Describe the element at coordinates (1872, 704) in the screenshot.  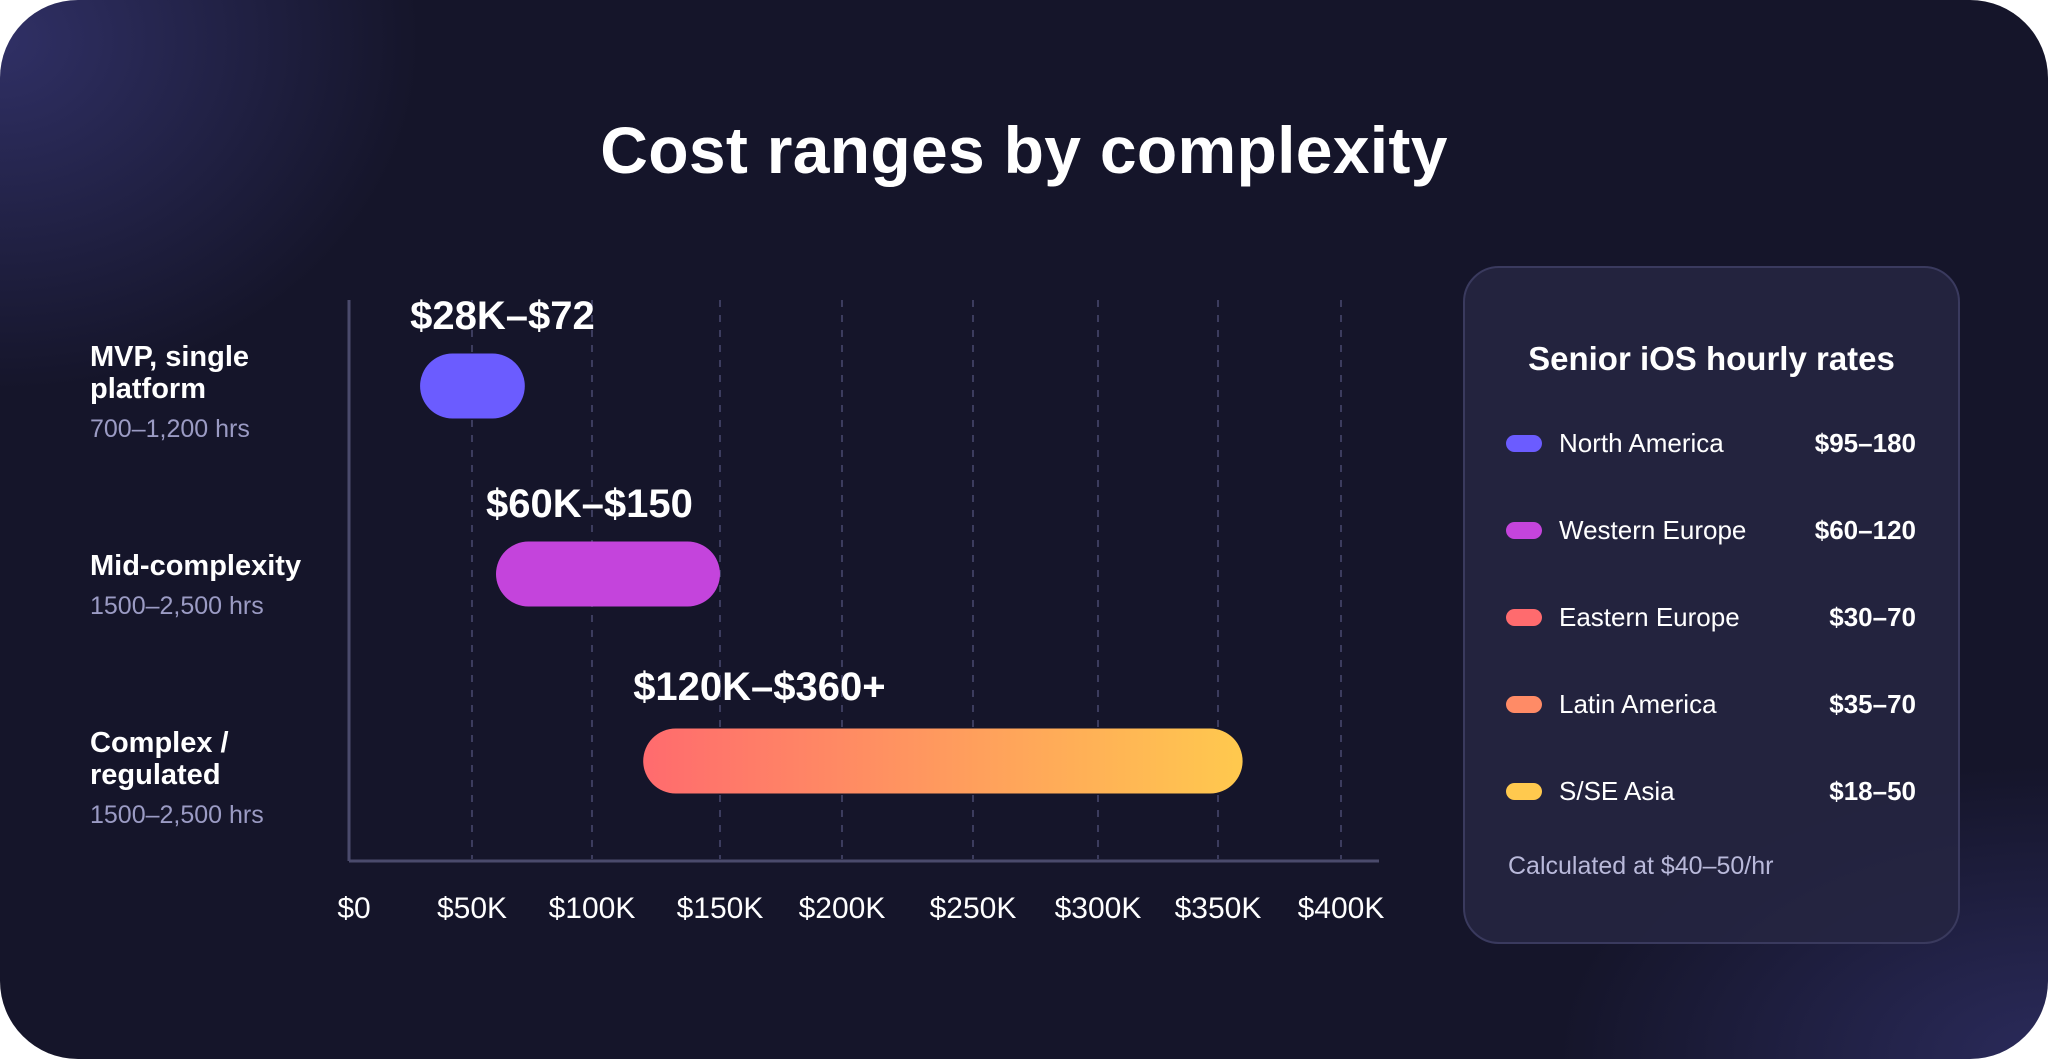
I see `rate-value: $35–70` at that location.